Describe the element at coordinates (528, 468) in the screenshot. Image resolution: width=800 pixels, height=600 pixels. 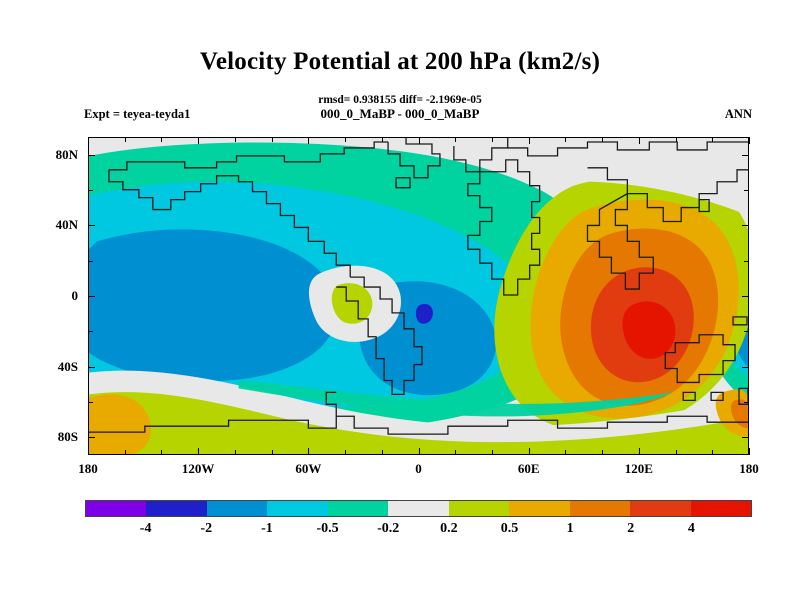
I see `x-axis-label: 60E` at that location.